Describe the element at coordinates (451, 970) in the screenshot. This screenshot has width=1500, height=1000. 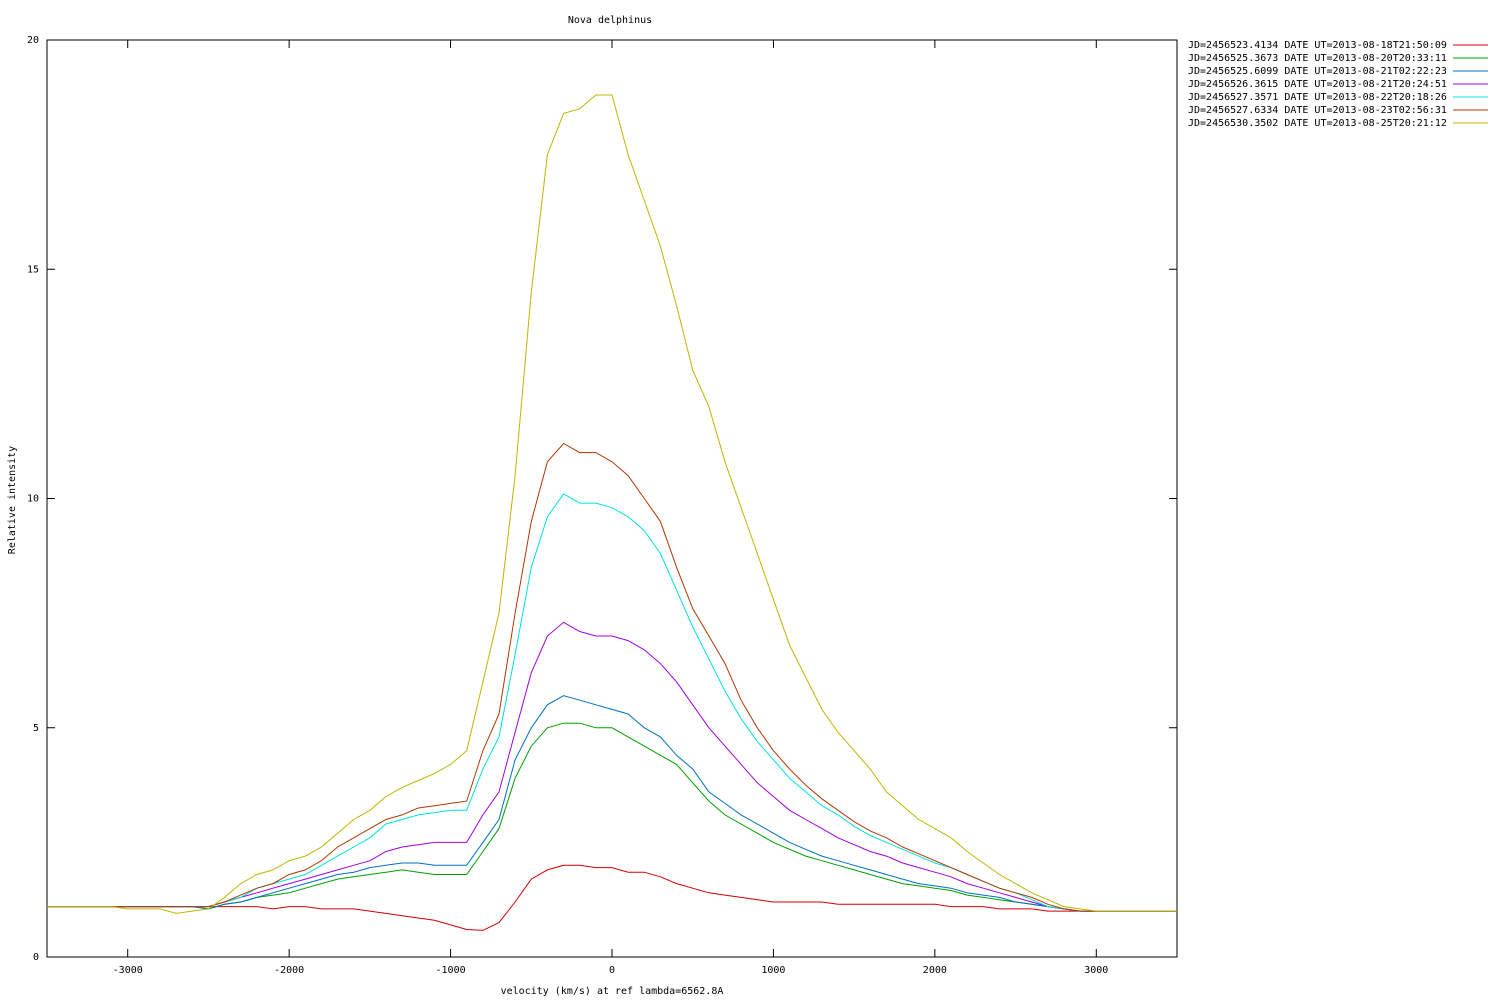
I see `x-tick-label: -1000` at that location.